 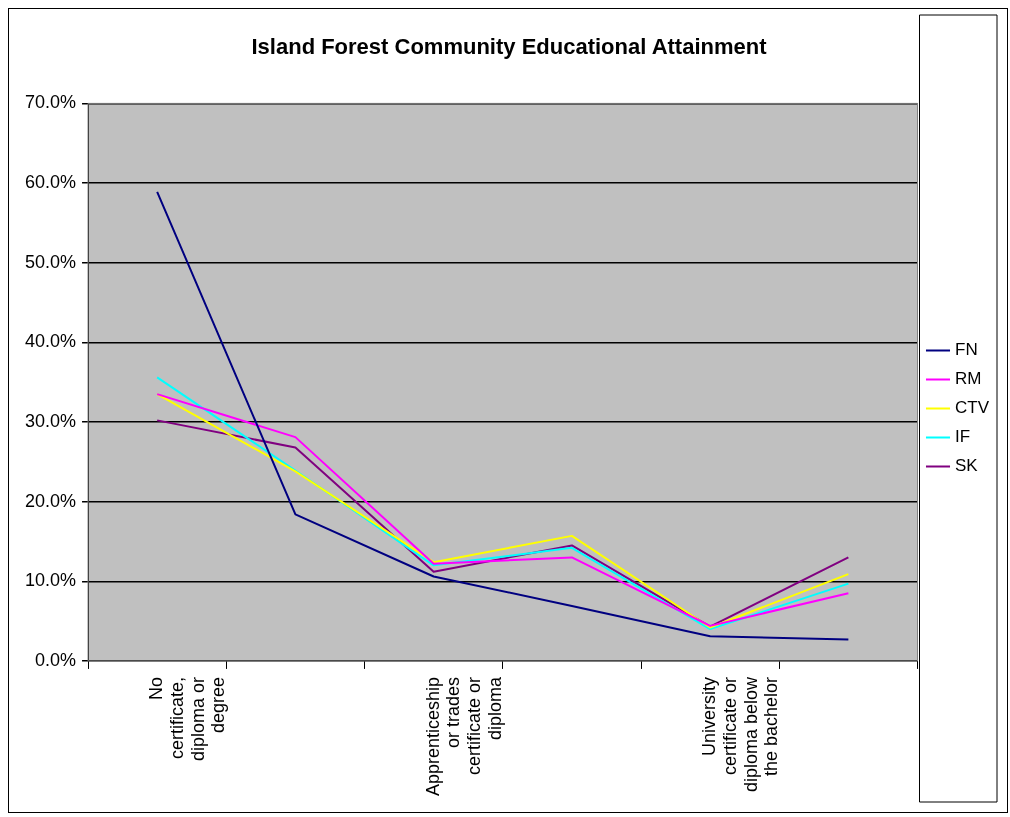 I want to click on y-tick-label: 70.0%, so click(x=50, y=102).